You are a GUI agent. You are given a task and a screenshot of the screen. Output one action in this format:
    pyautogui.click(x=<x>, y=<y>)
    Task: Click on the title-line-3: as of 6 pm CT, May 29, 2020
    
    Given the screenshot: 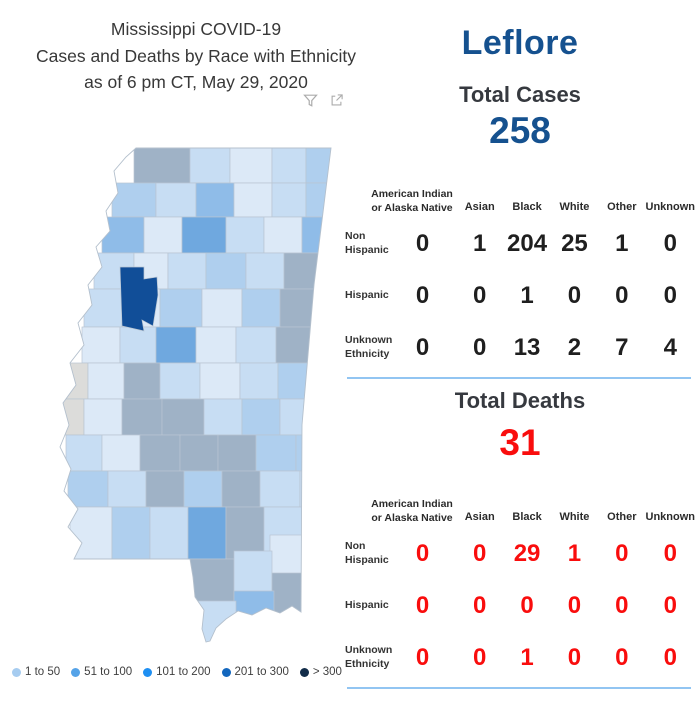 What is the action you would take?
    pyautogui.click(x=196, y=82)
    